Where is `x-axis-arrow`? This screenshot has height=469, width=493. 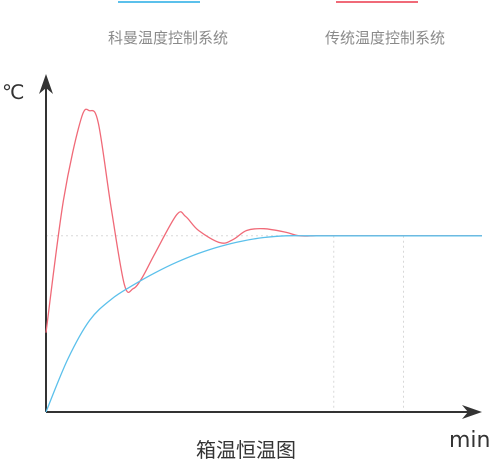 x-axis-arrow is located at coordinates (472, 412).